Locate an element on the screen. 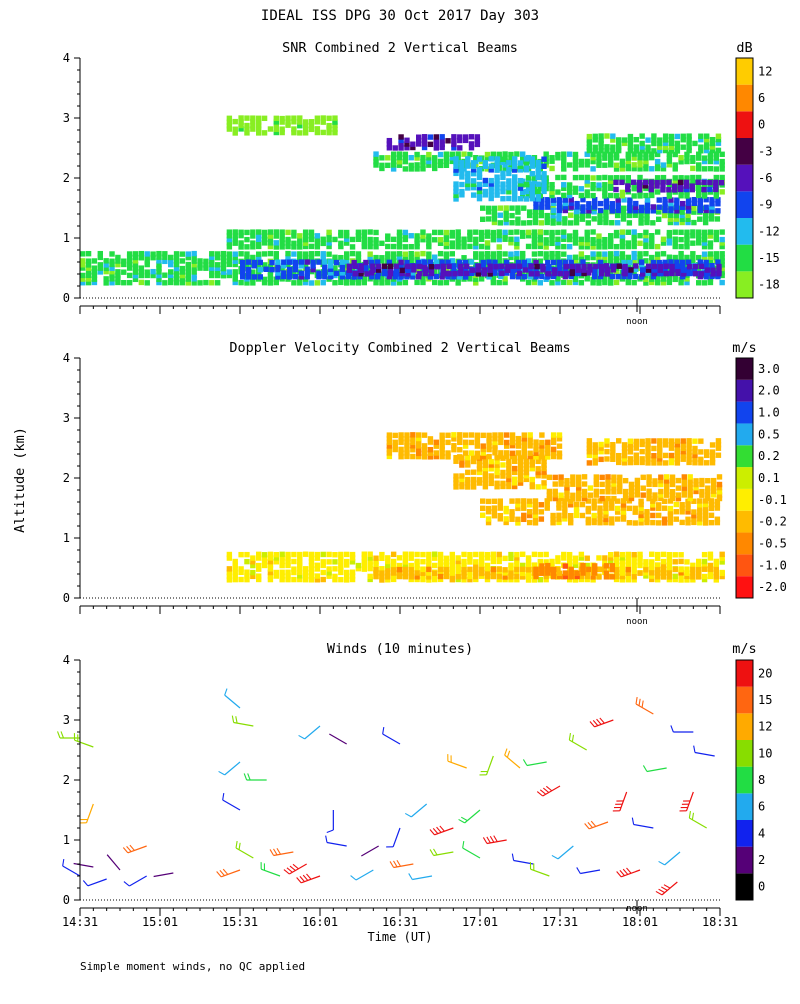  colorbar-label: -0.5 is located at coordinates (772, 543).